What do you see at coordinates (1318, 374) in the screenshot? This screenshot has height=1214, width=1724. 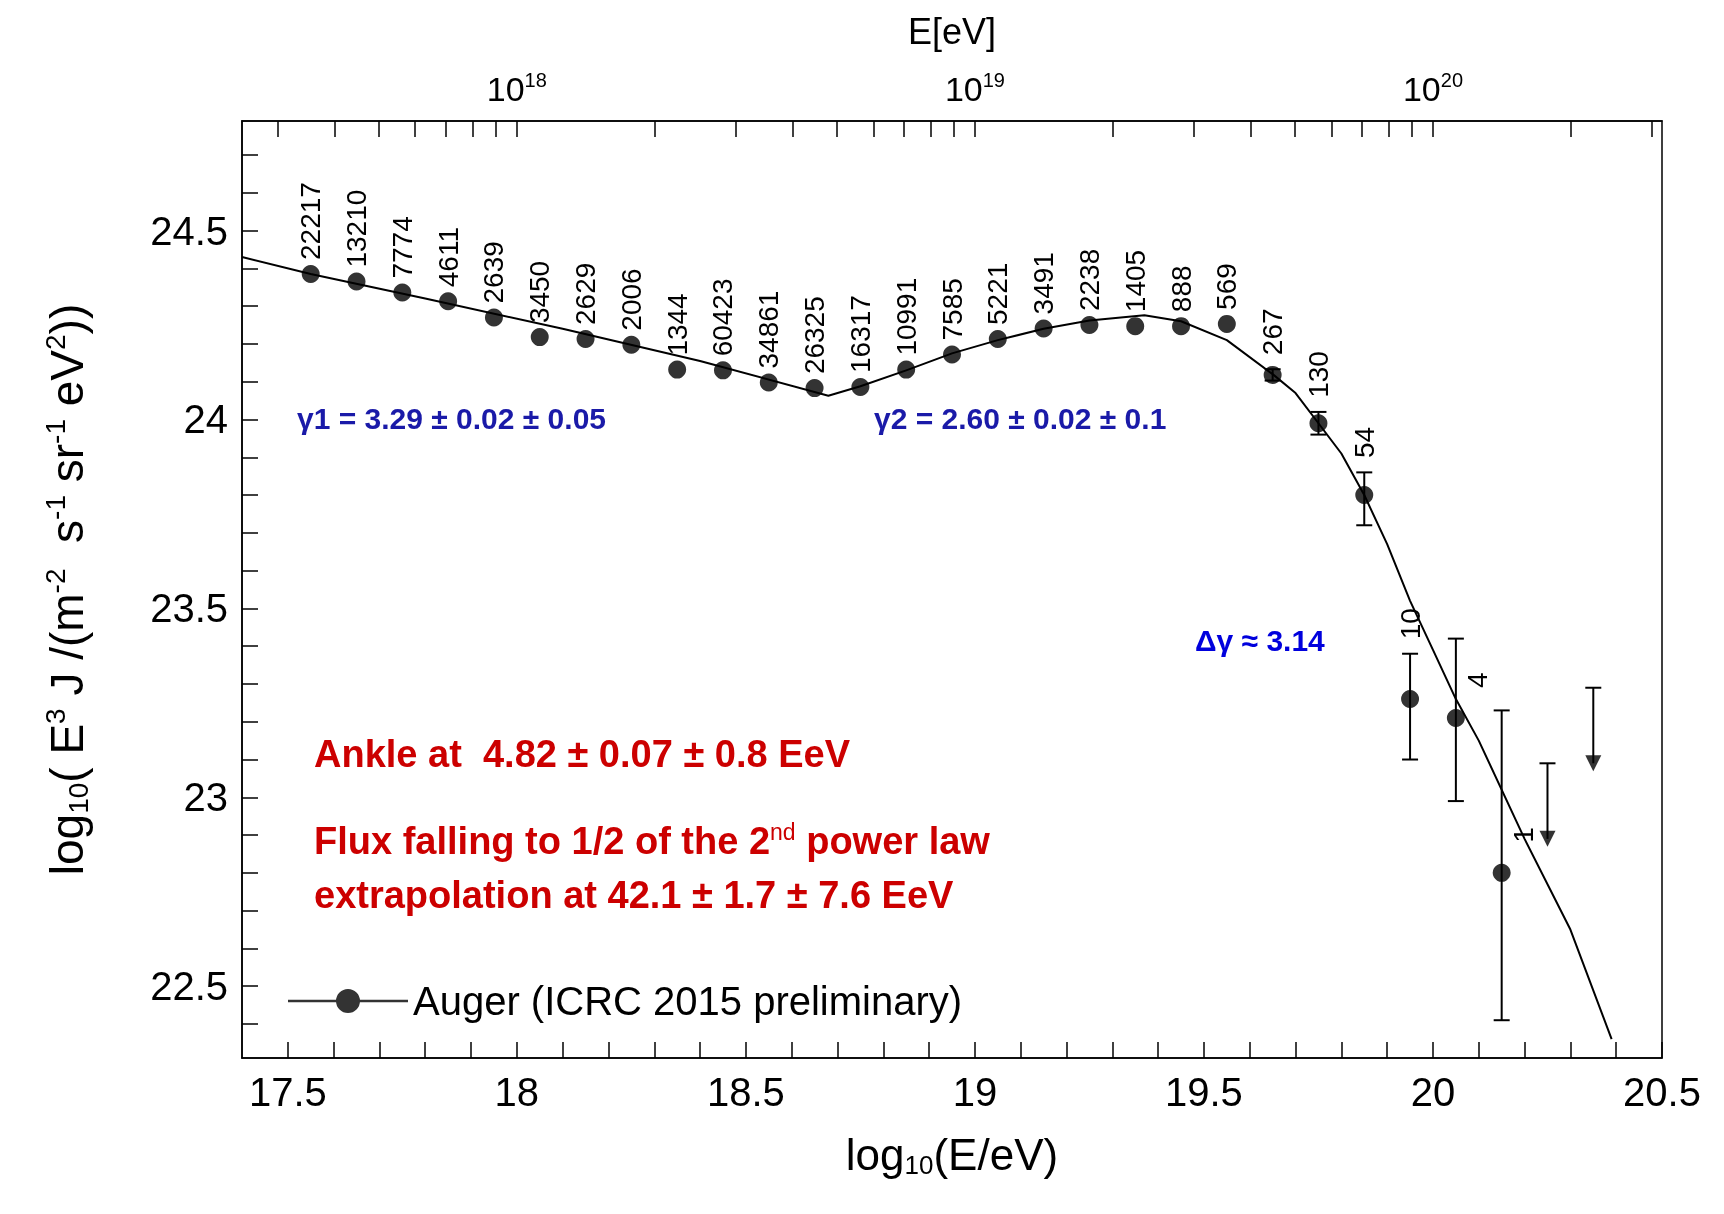 I see `annotation: 130` at bounding box center [1318, 374].